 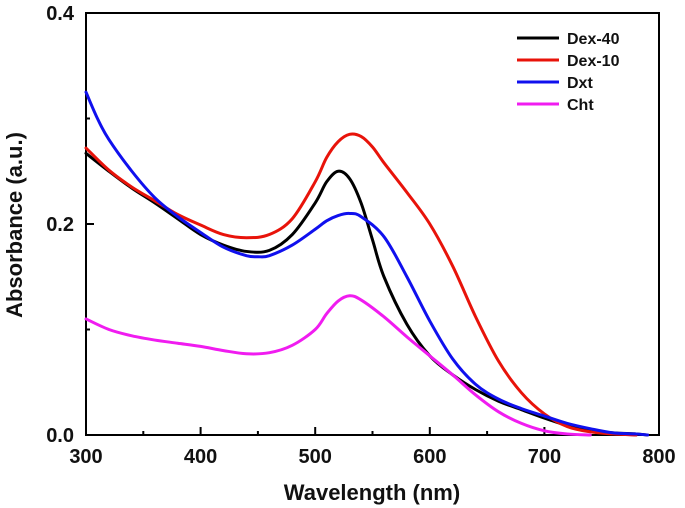 I want to click on legend-label: Dex-10, so click(x=593, y=61).